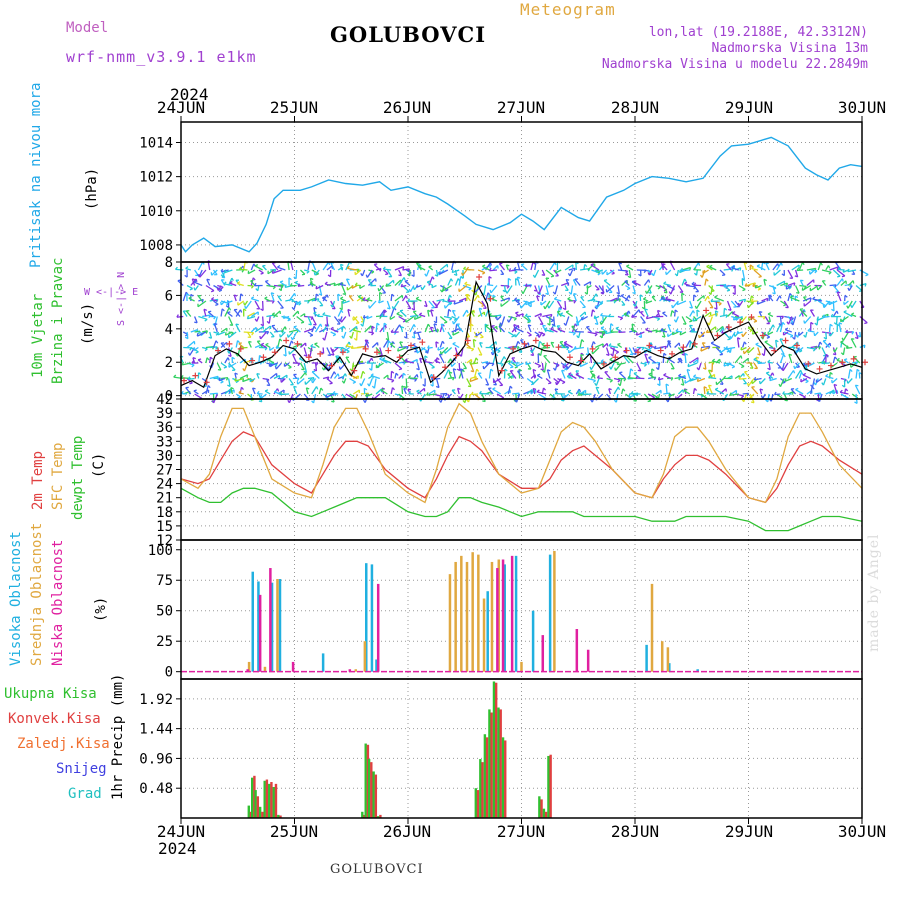 The width and height of the screenshot is (900, 900). I want to click on ytick-label: 1010, so click(156, 212).